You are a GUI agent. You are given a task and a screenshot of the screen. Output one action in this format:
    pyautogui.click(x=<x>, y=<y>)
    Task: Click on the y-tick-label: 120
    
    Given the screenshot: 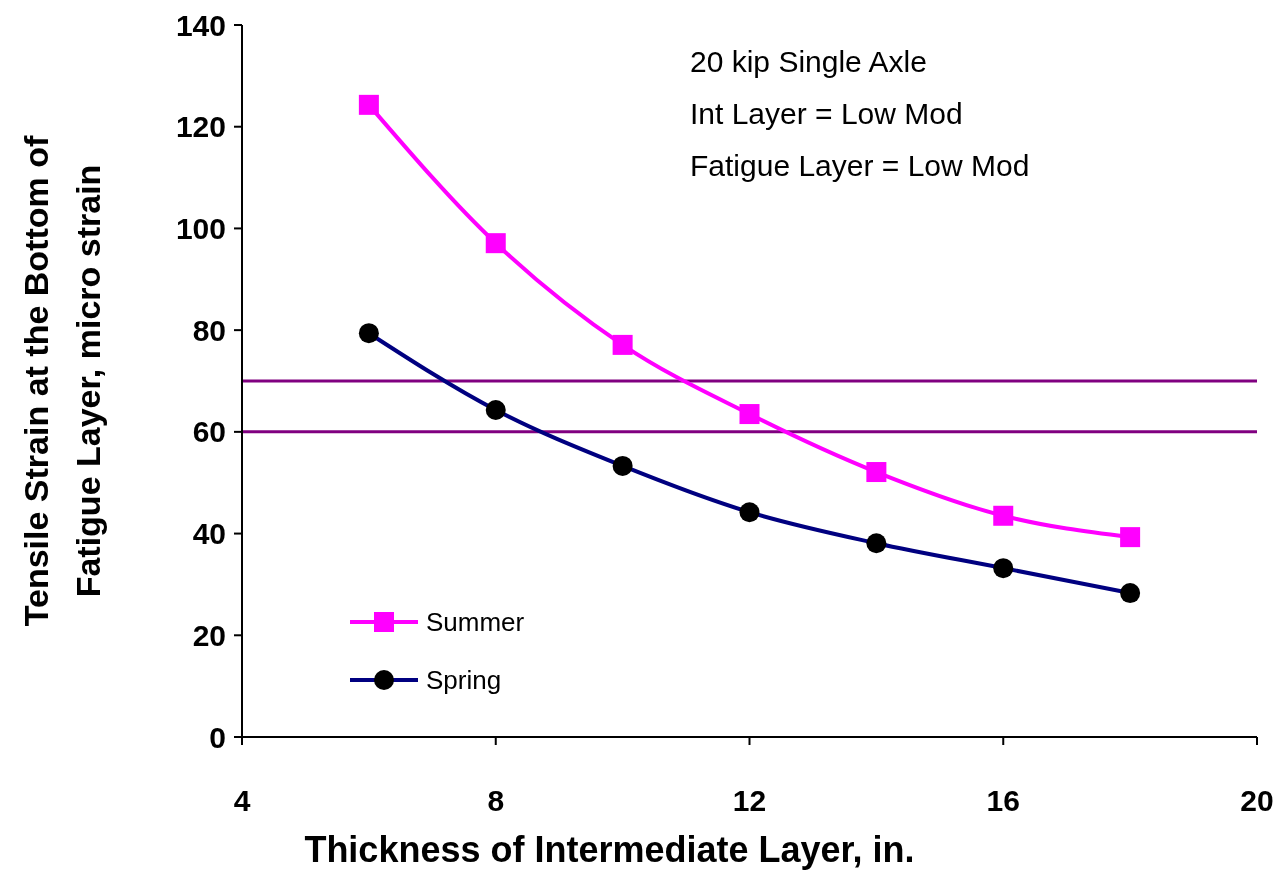 What is the action you would take?
    pyautogui.click(x=200, y=127)
    